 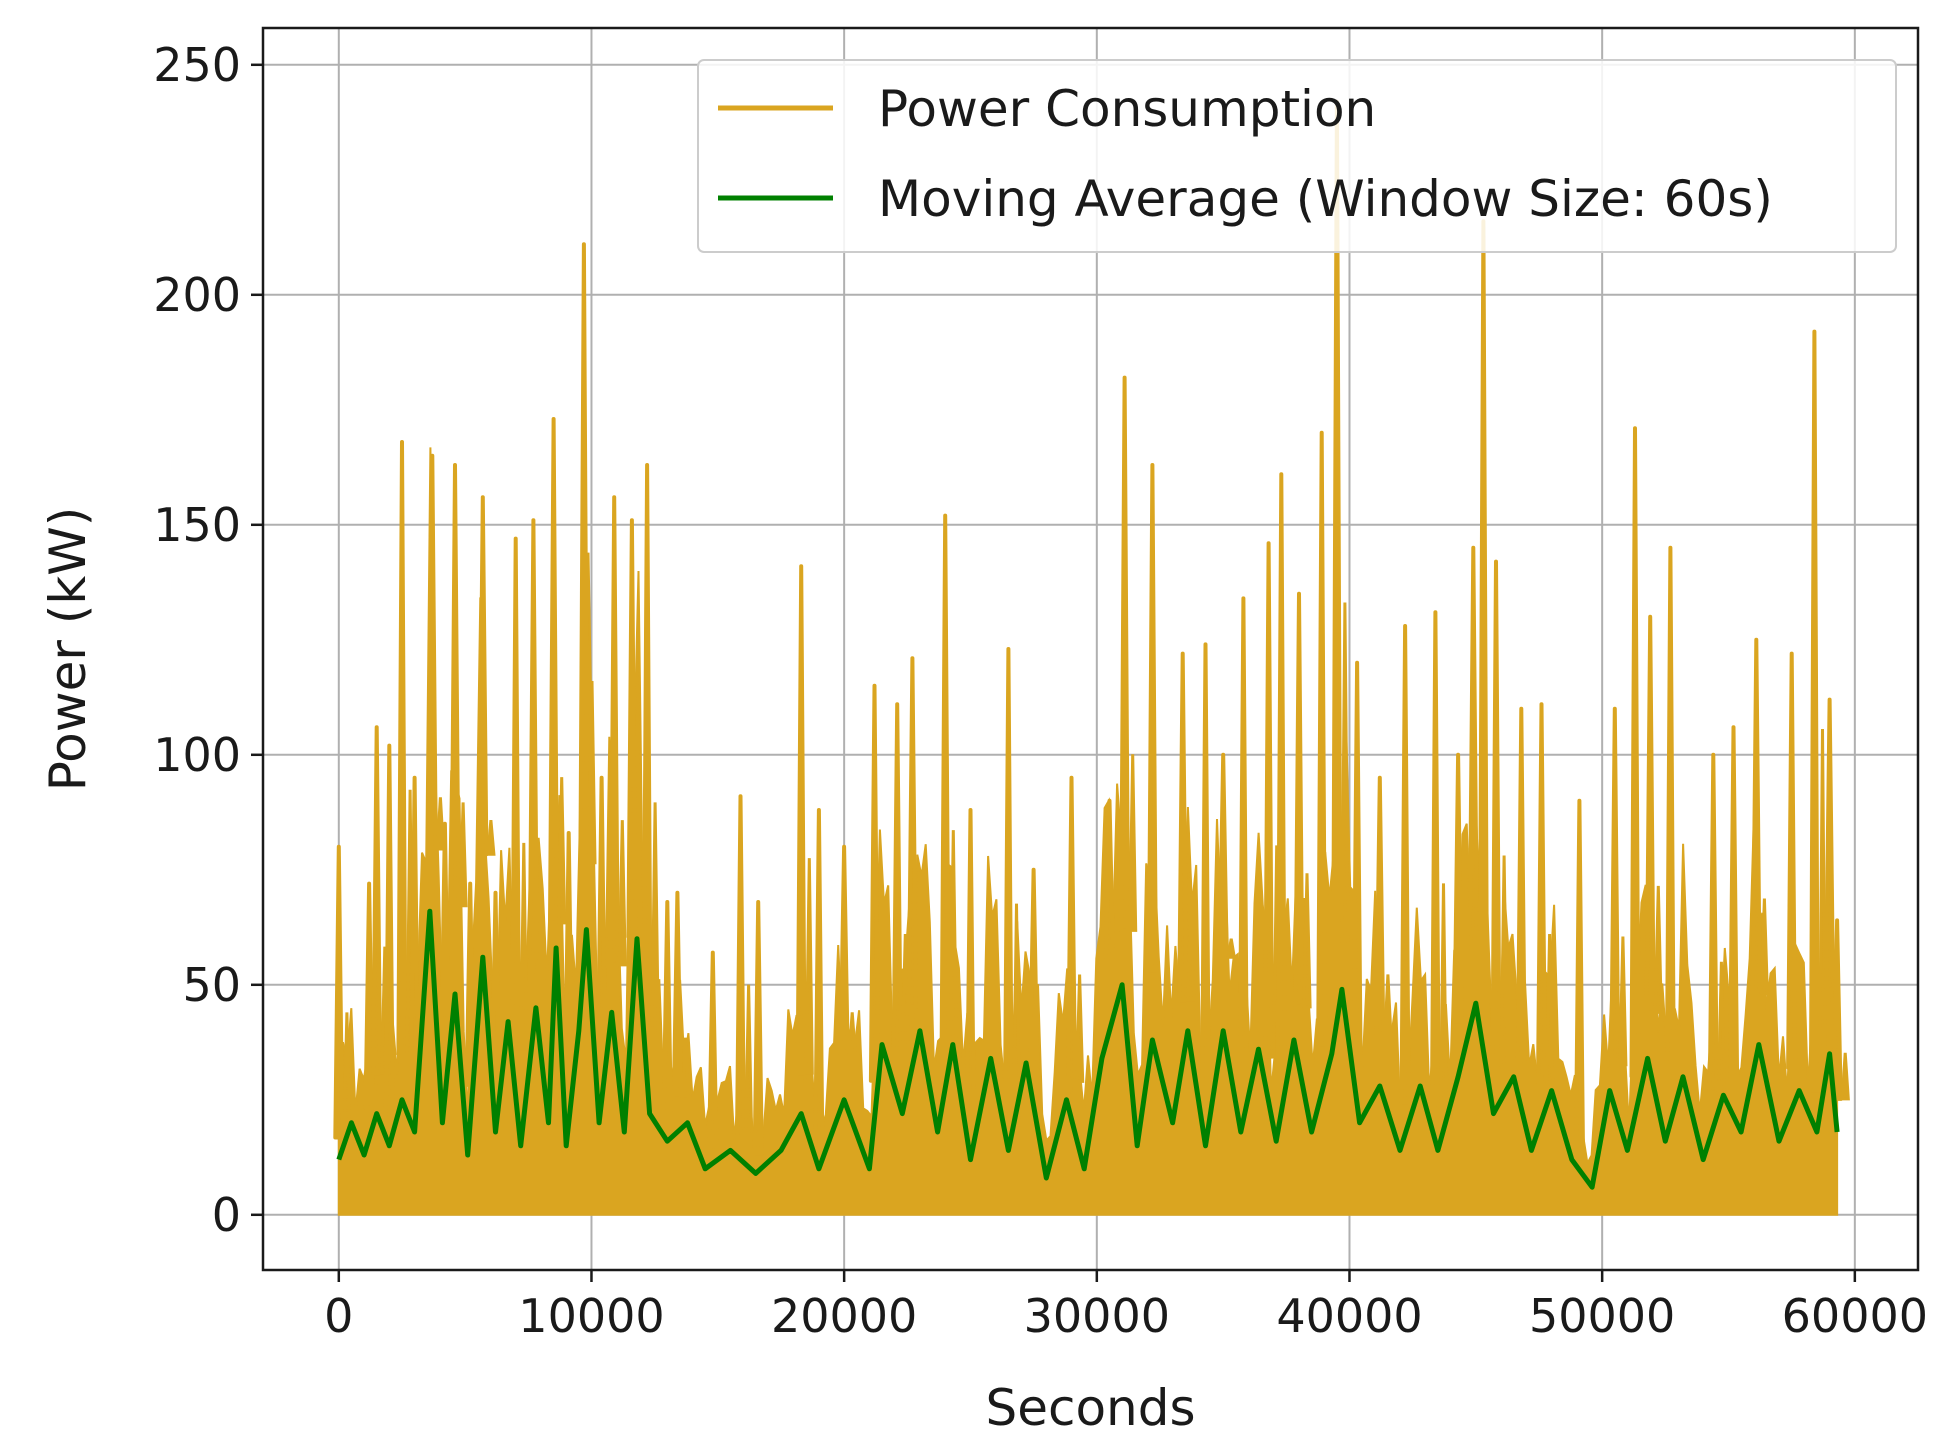 What do you see at coordinates (226, 1215) in the screenshot?
I see `y-tick-label: 0` at bounding box center [226, 1215].